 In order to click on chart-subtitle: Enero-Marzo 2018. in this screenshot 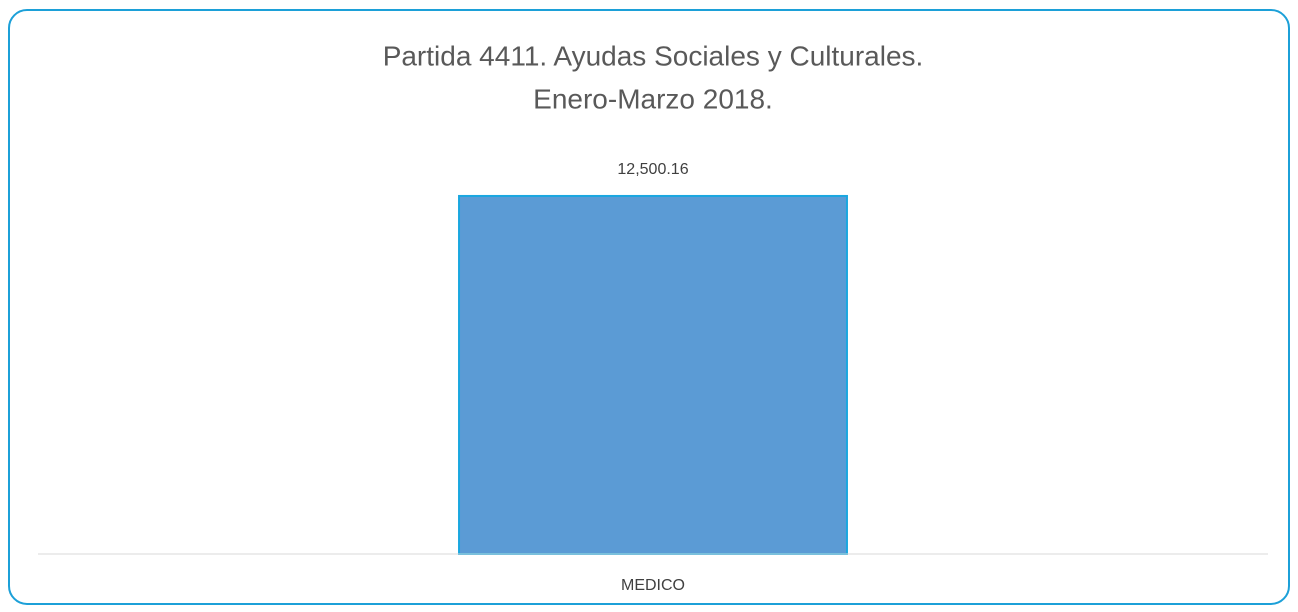, I will do `click(653, 98)`.